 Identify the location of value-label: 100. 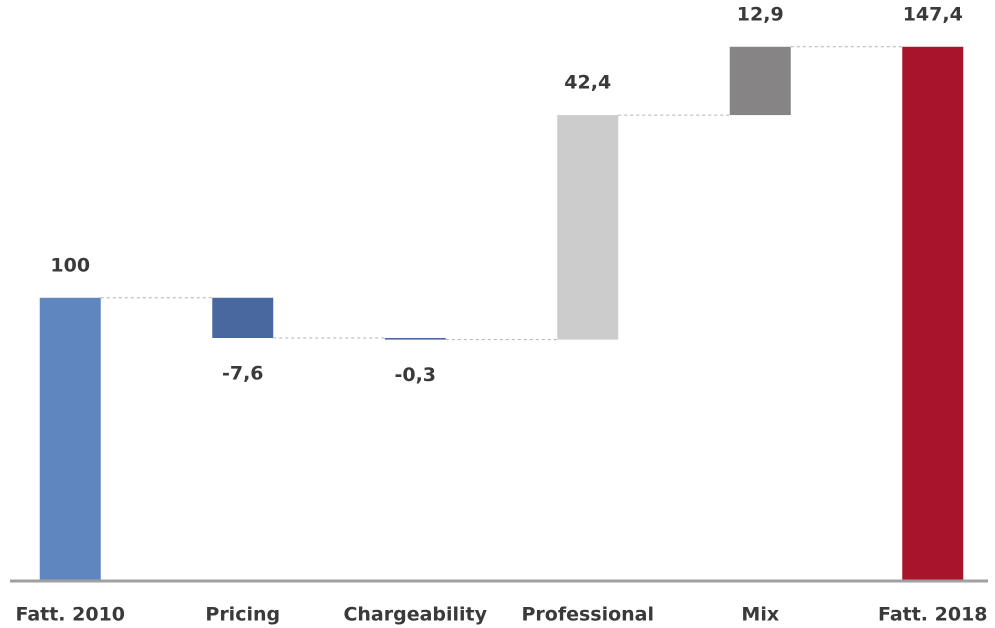
(70, 265).